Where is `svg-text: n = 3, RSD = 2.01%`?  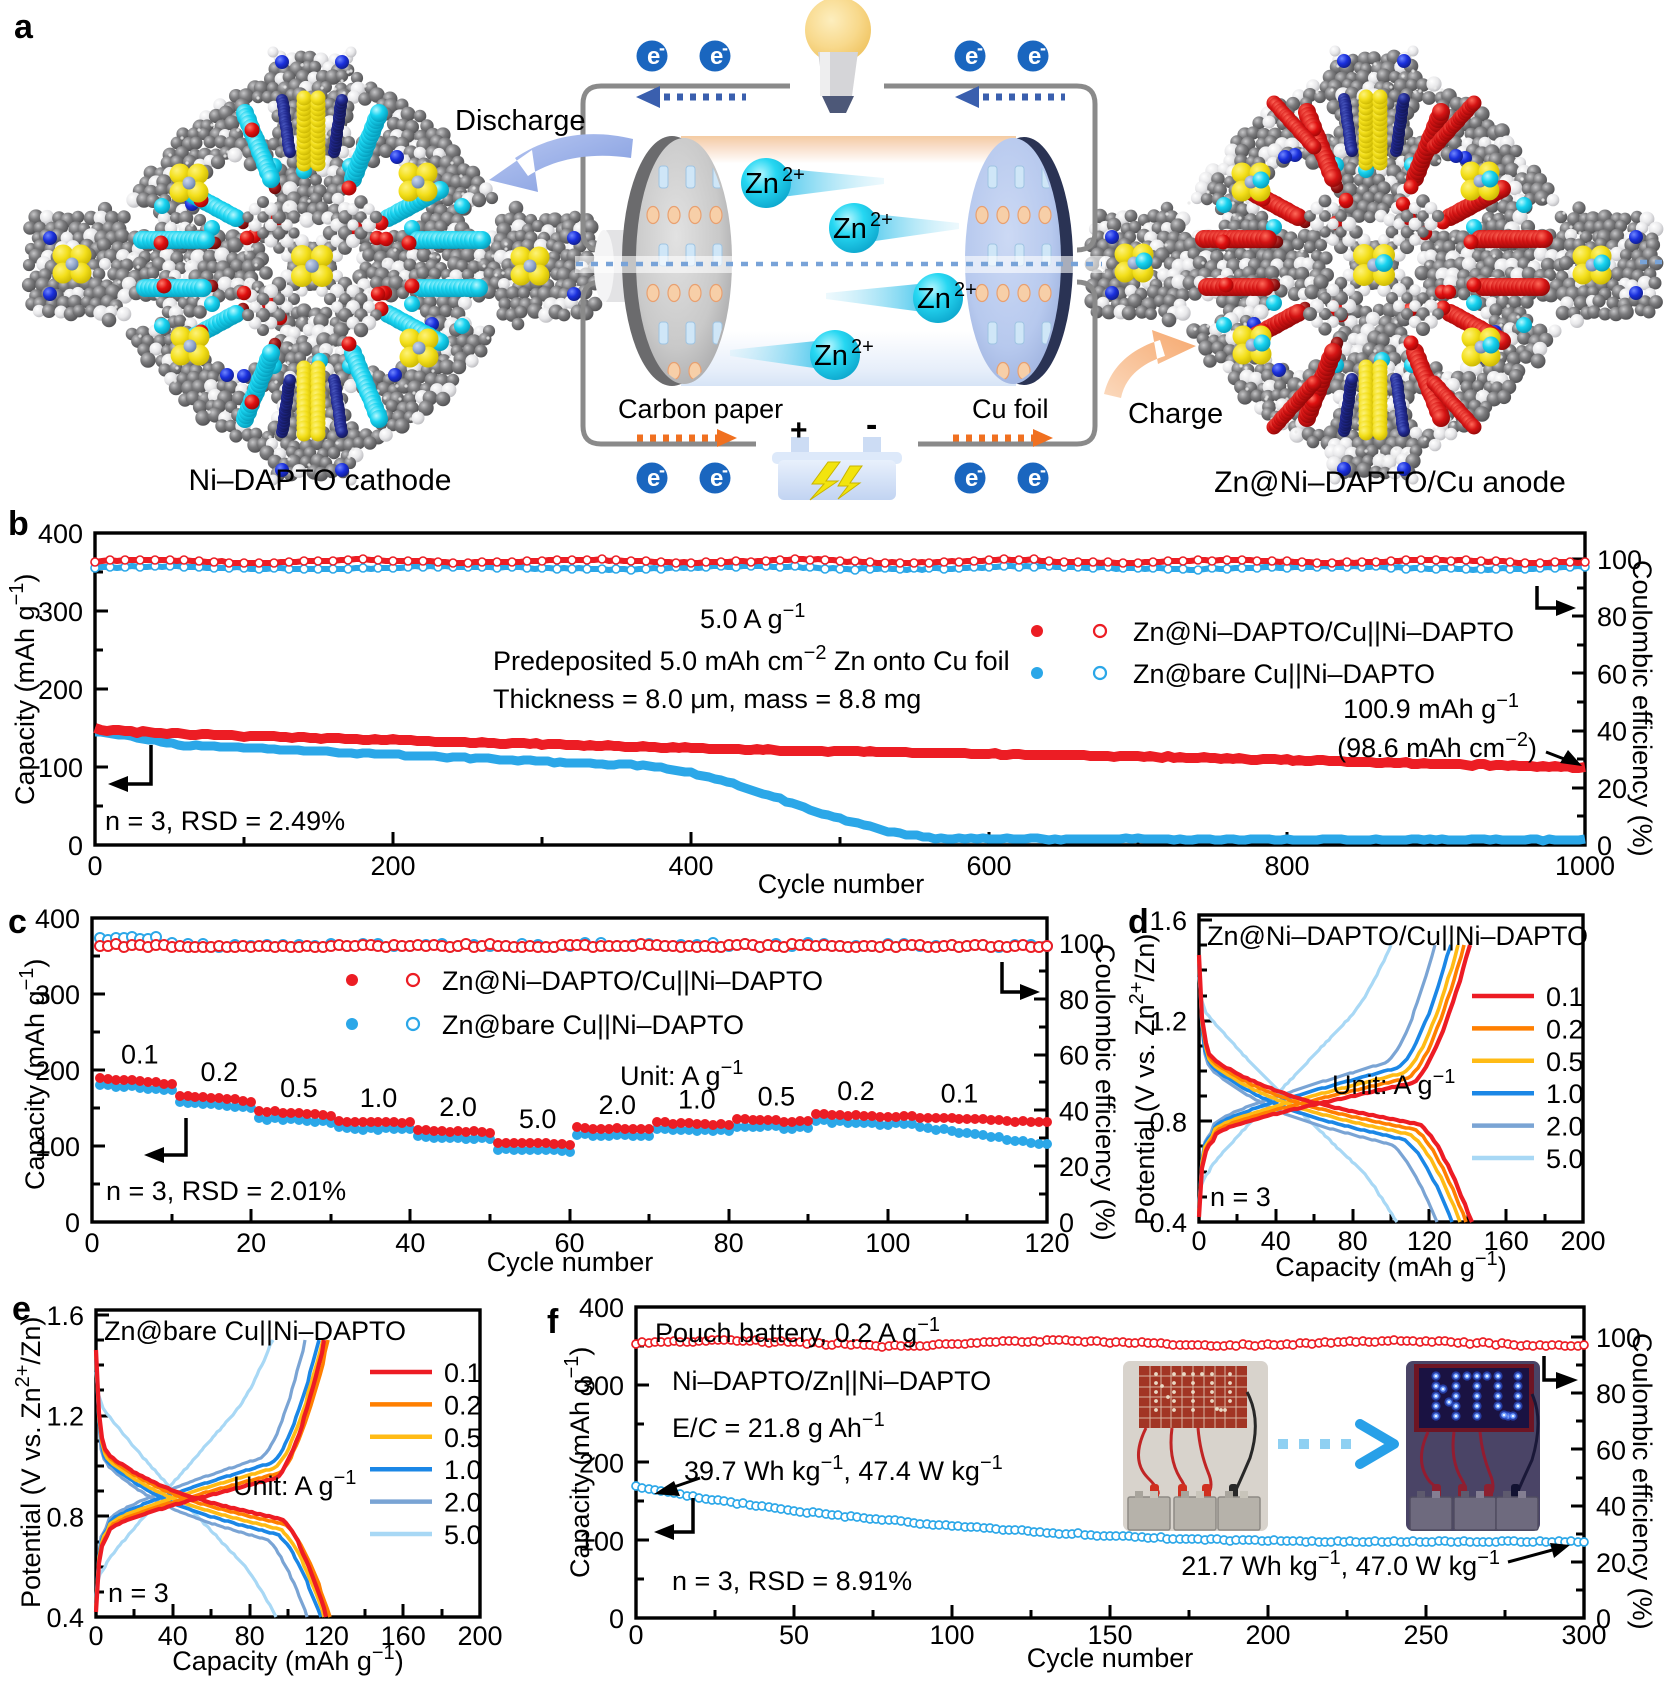 svg-text: n = 3, RSD = 2.01% is located at coordinates (226, 1191).